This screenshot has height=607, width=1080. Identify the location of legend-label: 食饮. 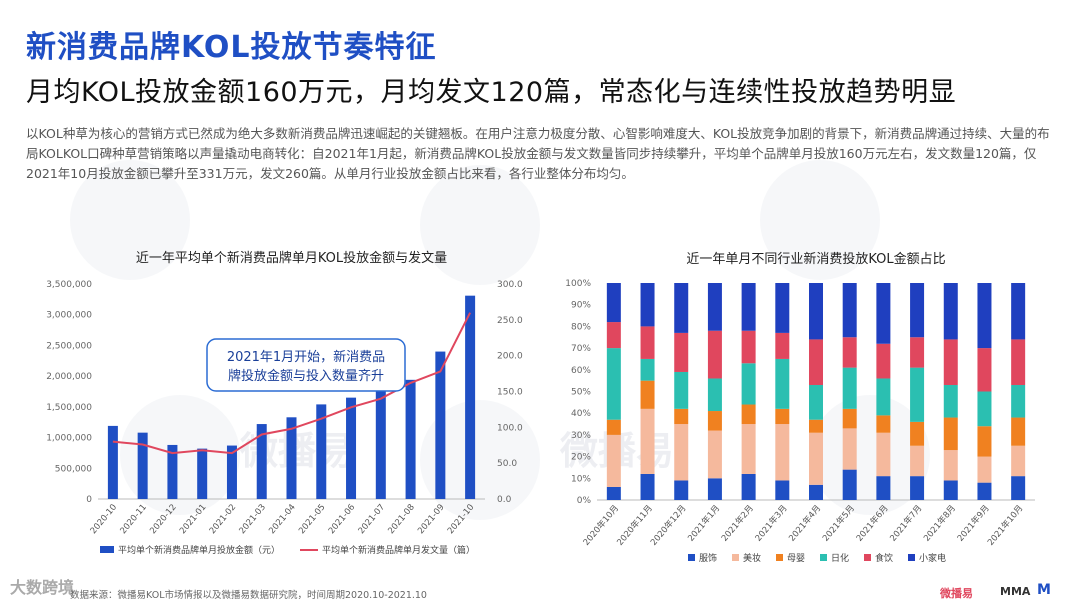
(884, 558).